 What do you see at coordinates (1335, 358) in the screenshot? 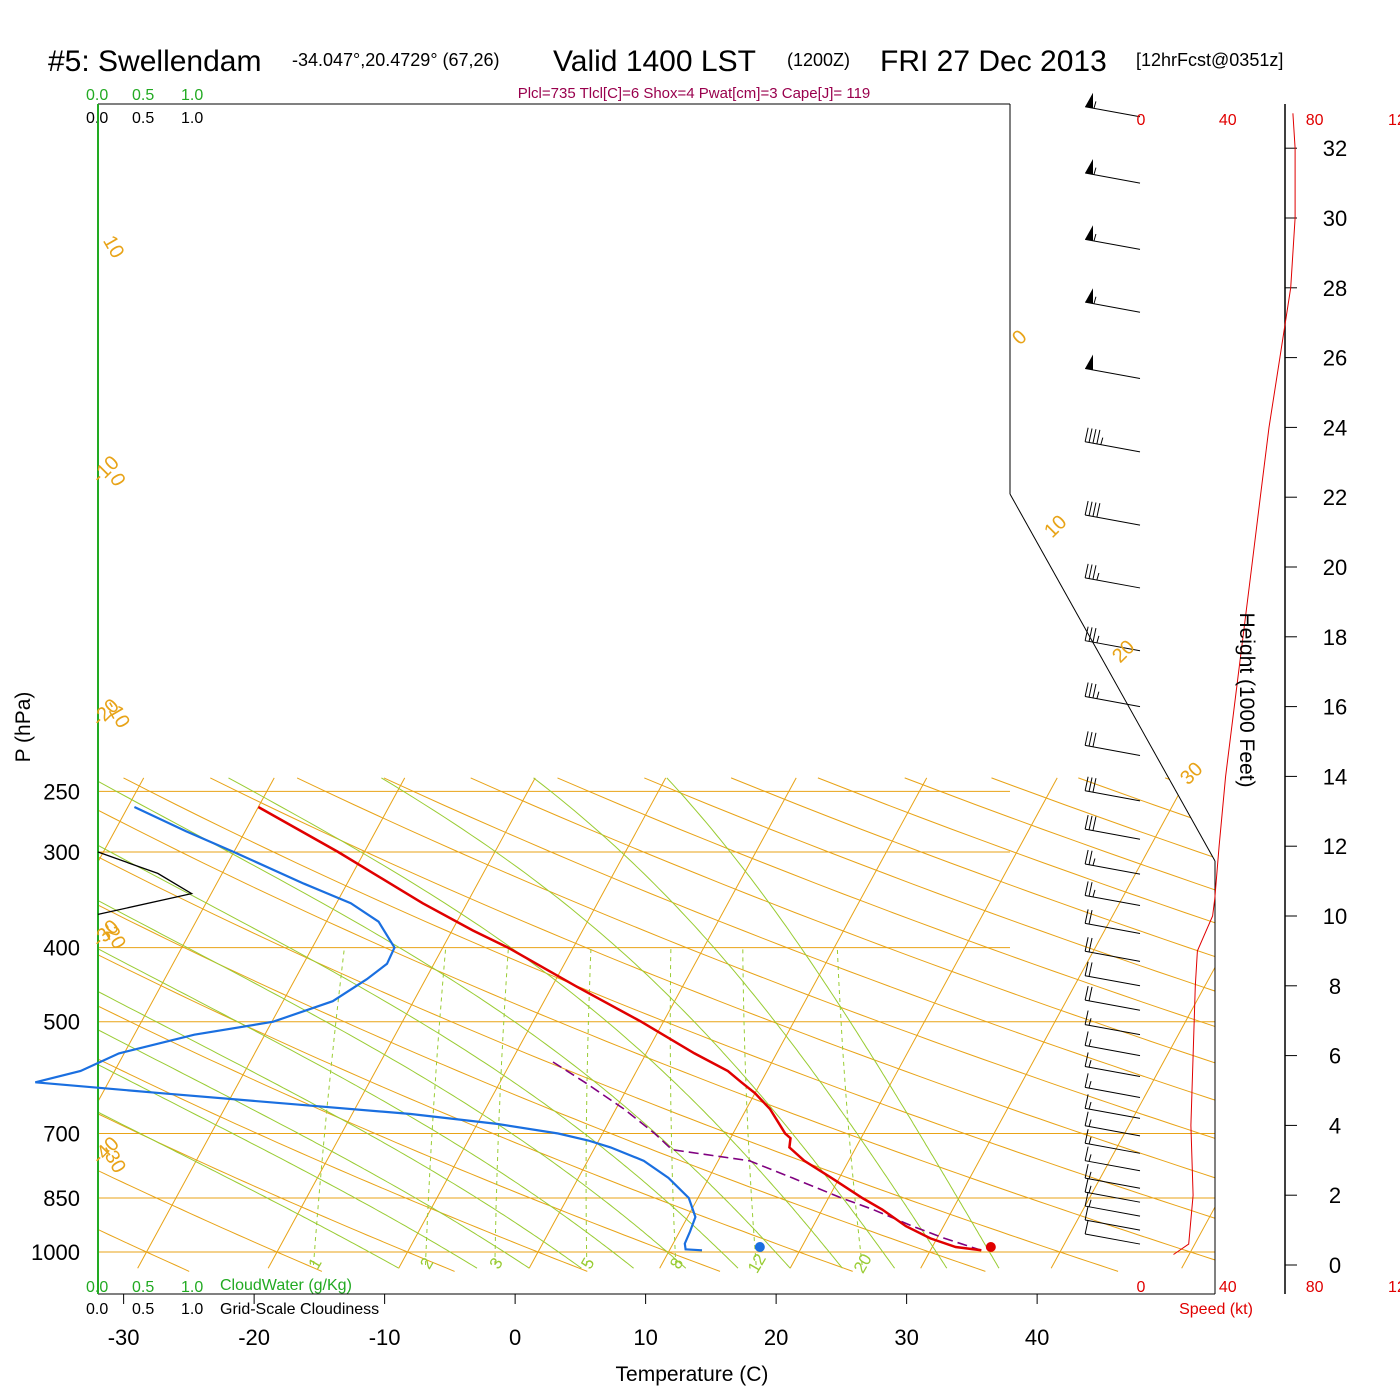
I see `height-tick-26: 26` at bounding box center [1335, 358].